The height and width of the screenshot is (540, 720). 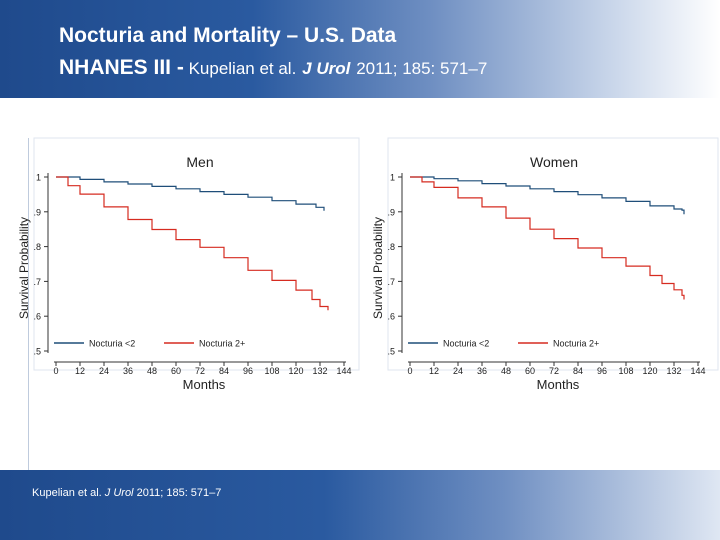 I want to click on slide-title: Nocturia and Mortality – U.S. Data, so click(x=228, y=35).